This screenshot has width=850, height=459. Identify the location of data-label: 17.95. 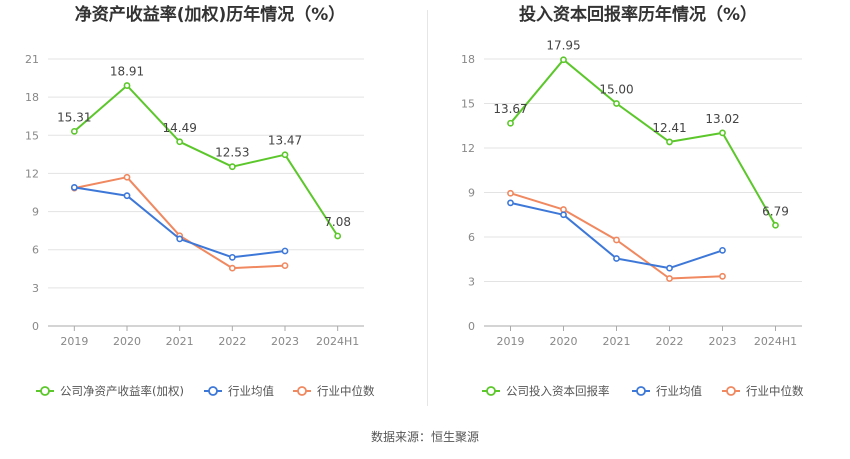
(563, 46).